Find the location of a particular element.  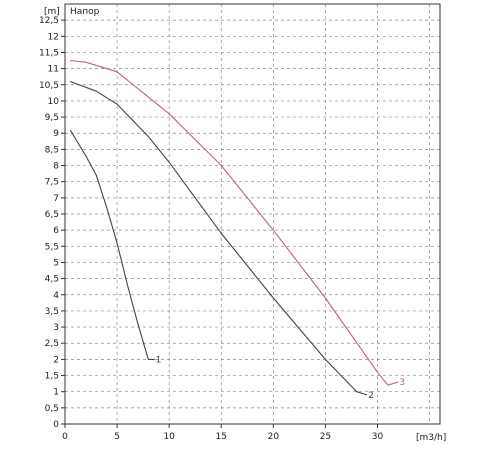

y-tick-label: 12,5 is located at coordinates (49, 21).